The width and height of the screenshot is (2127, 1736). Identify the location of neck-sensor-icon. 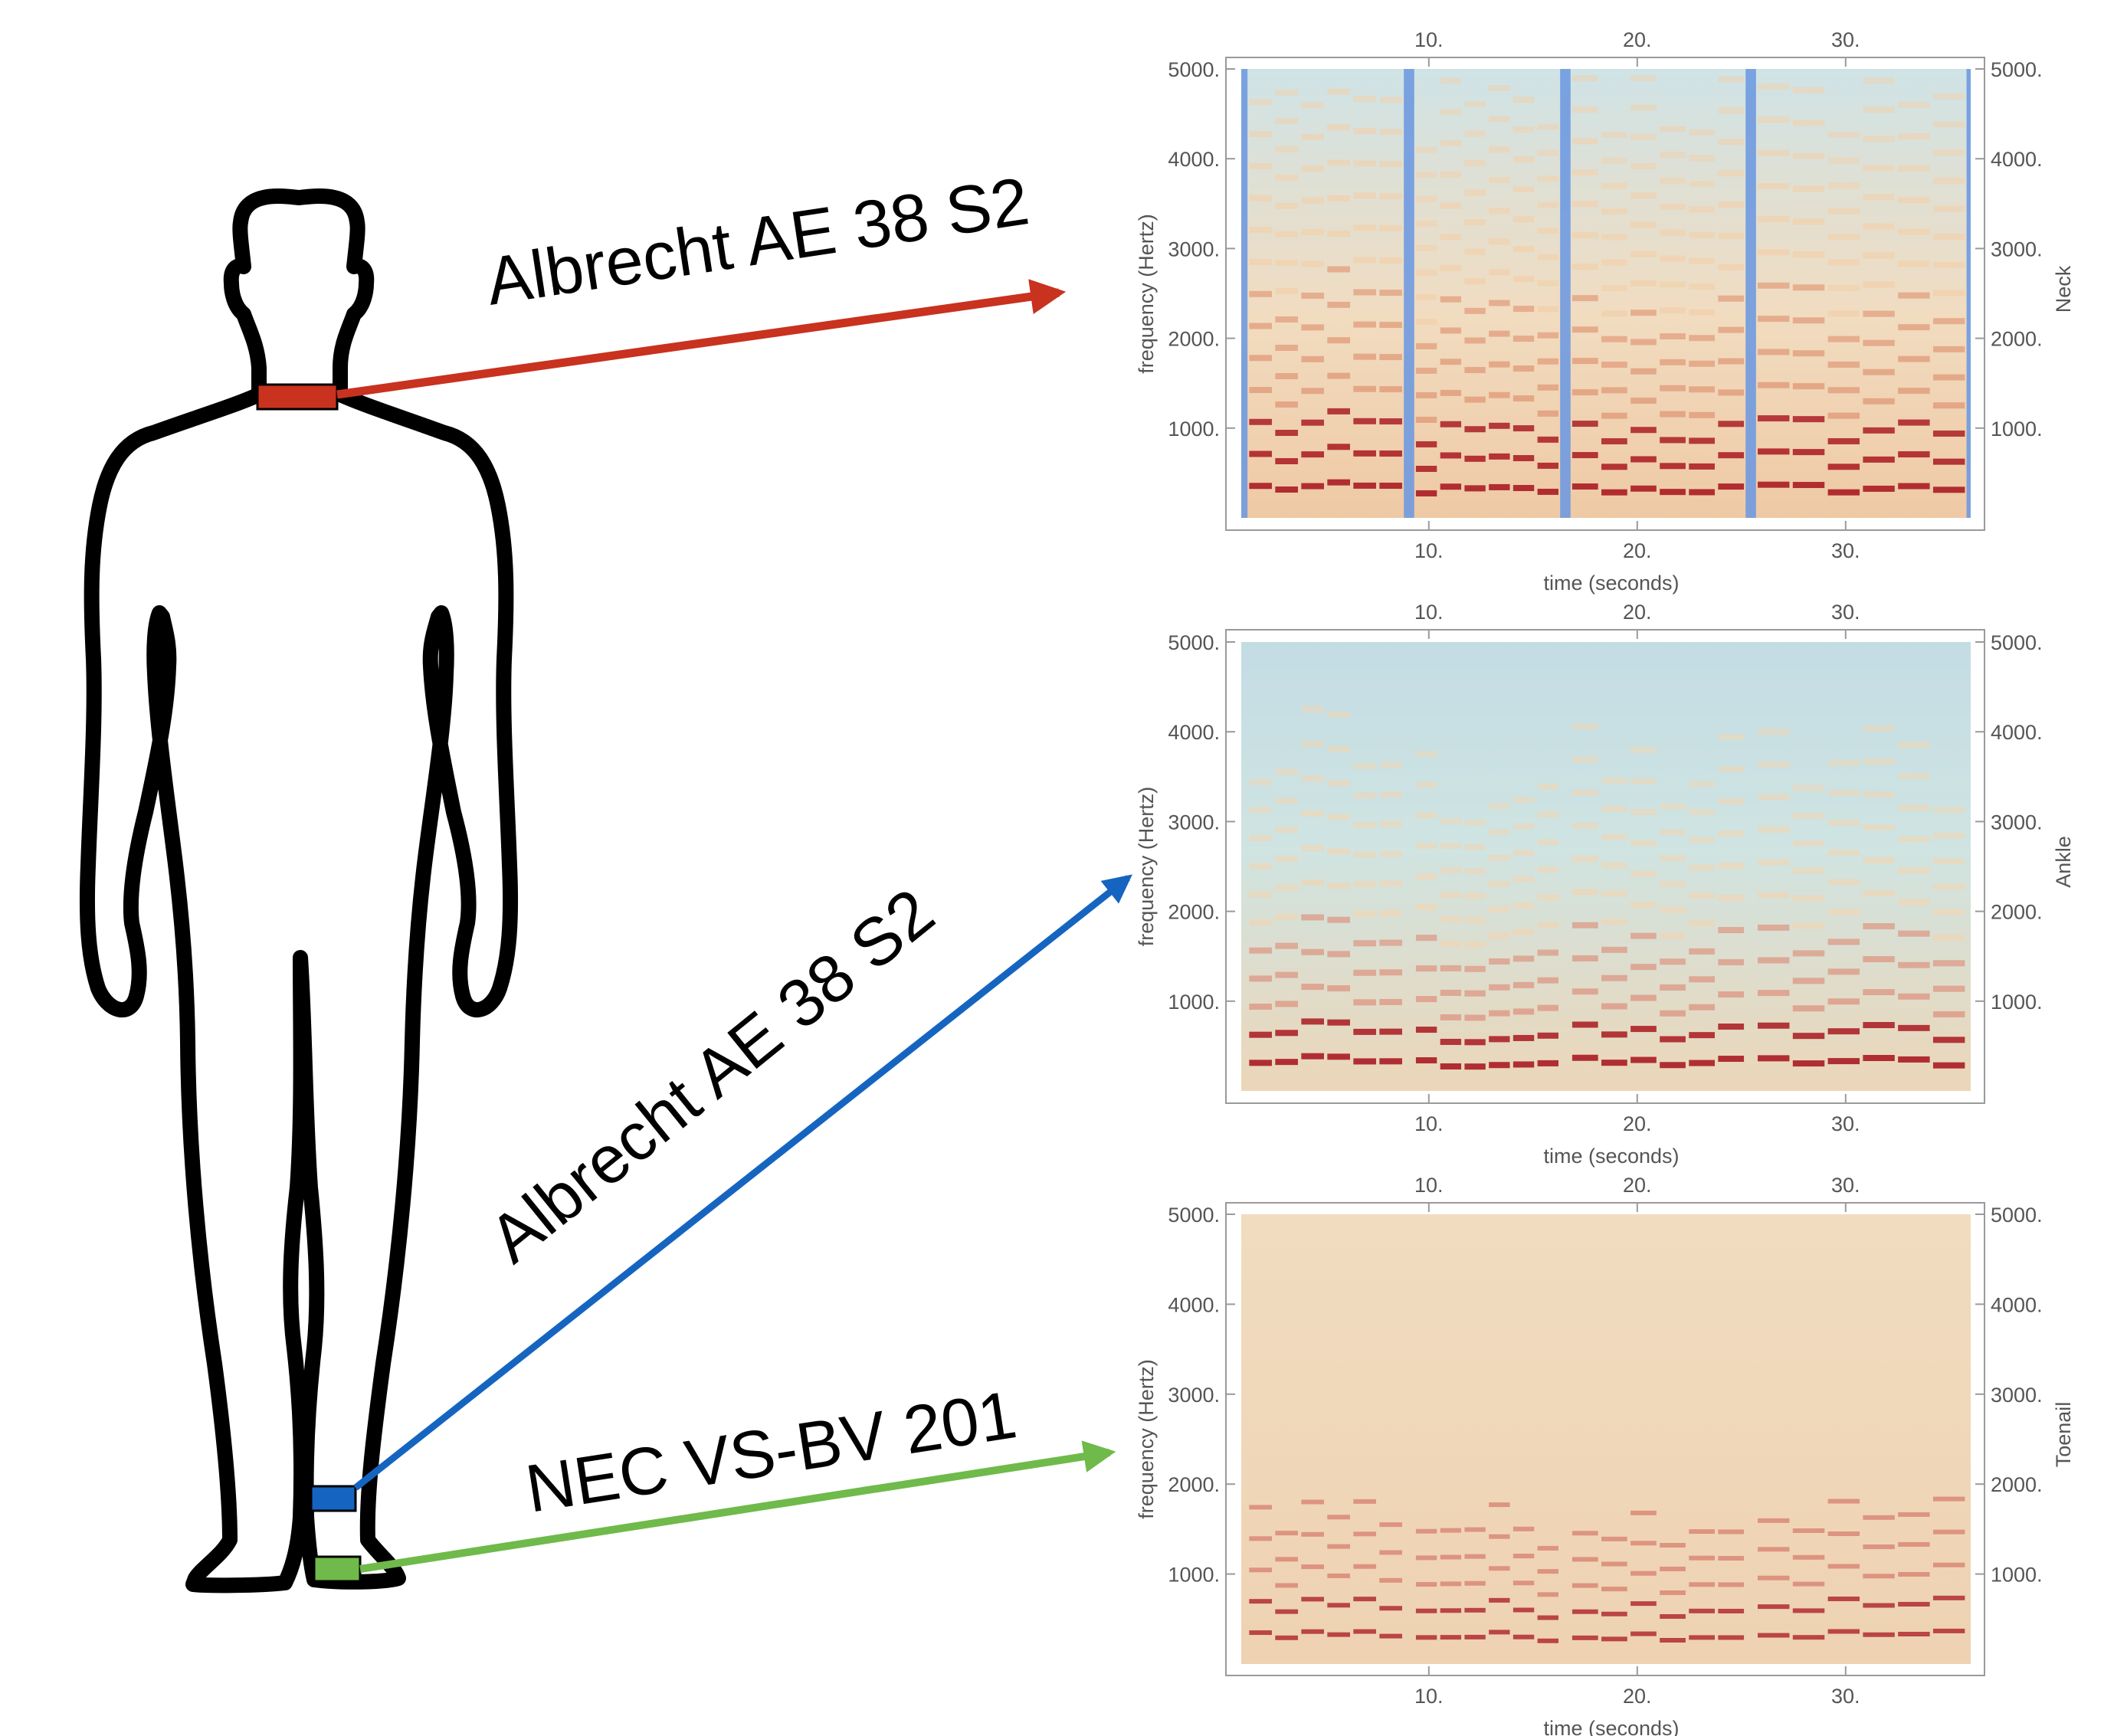
(297, 397).